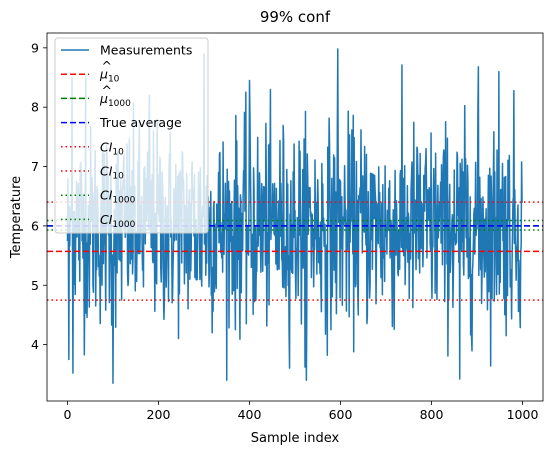 Image resolution: width=554 pixels, height=455 pixels. Describe the element at coordinates (35, 225) in the screenshot. I see `y-tick-label: 6` at that location.